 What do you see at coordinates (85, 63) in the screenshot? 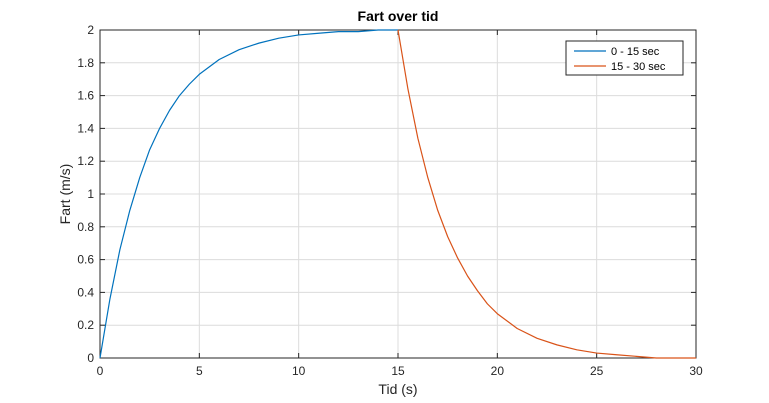
I see `y-tick-label: 1.8` at bounding box center [85, 63].